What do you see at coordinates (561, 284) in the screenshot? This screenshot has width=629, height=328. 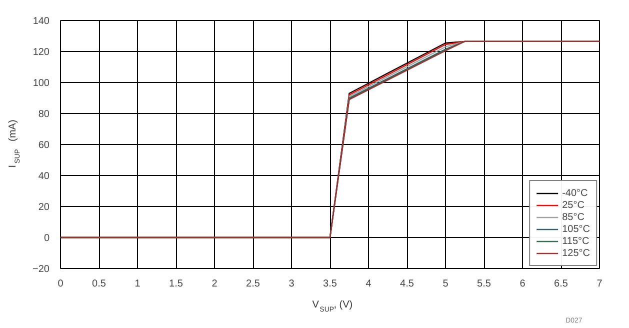 I see `x-tick-label: 6.5` at bounding box center [561, 284].